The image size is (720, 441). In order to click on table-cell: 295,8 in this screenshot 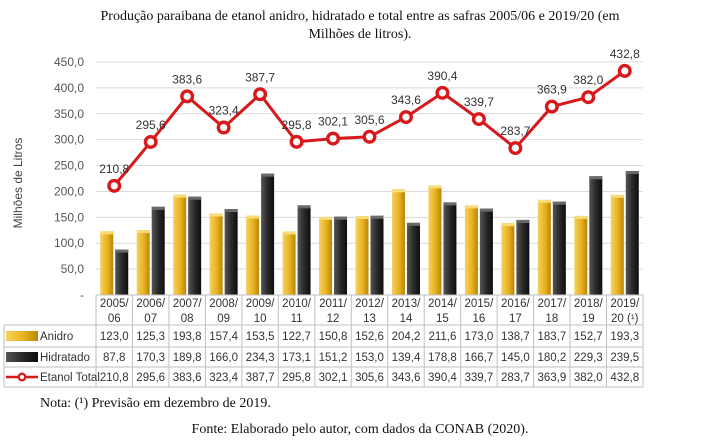, I will do `click(296, 378)`.